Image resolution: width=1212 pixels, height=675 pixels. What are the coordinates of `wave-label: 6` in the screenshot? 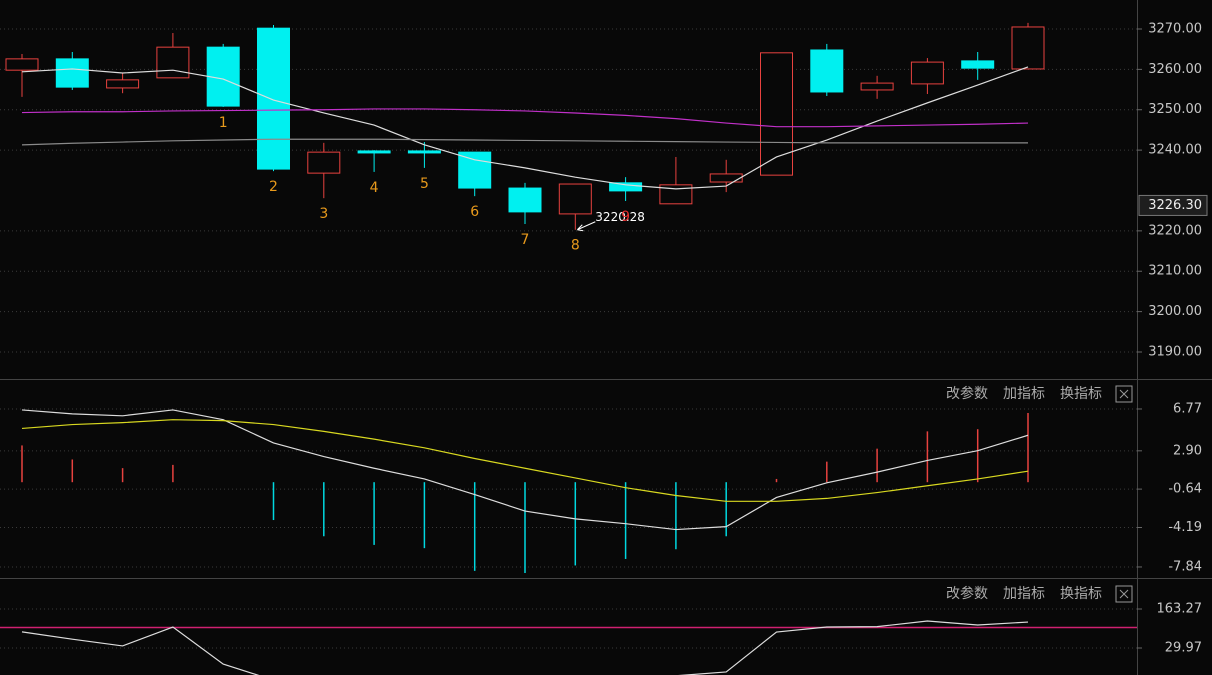 It's located at (474, 212).